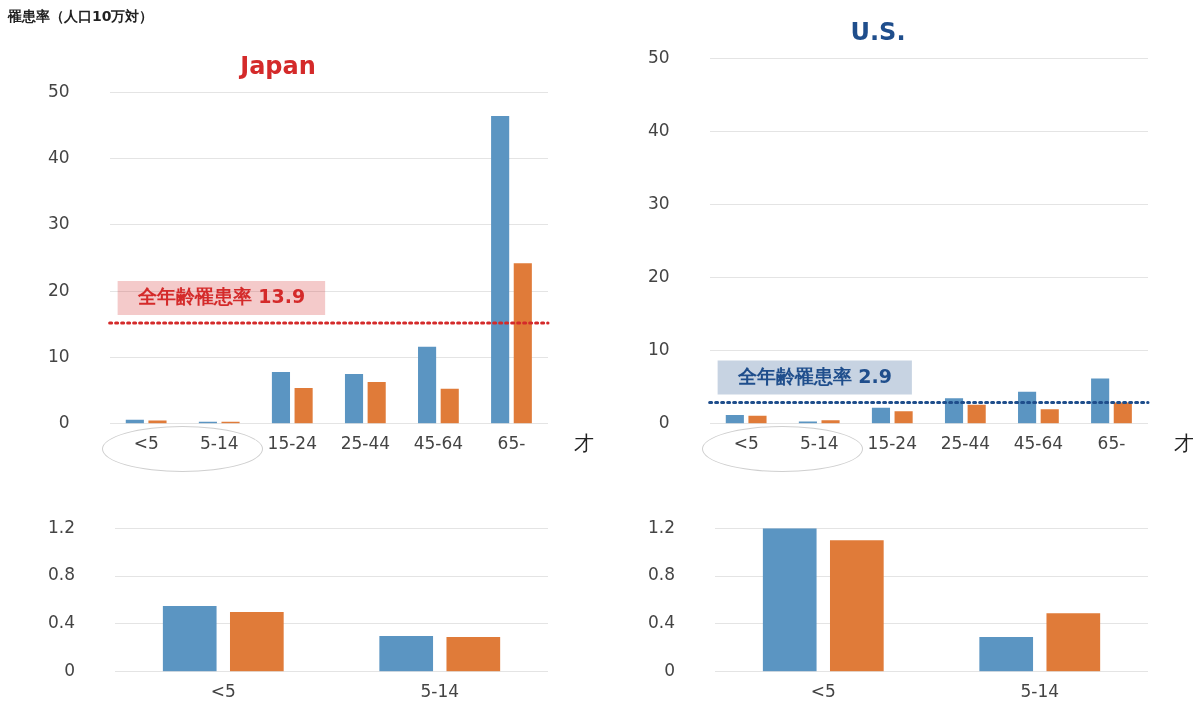 The width and height of the screenshot is (1193, 726). Describe the element at coordinates (878, 32) in the screenshot. I see `chart-title: U.S.` at that location.